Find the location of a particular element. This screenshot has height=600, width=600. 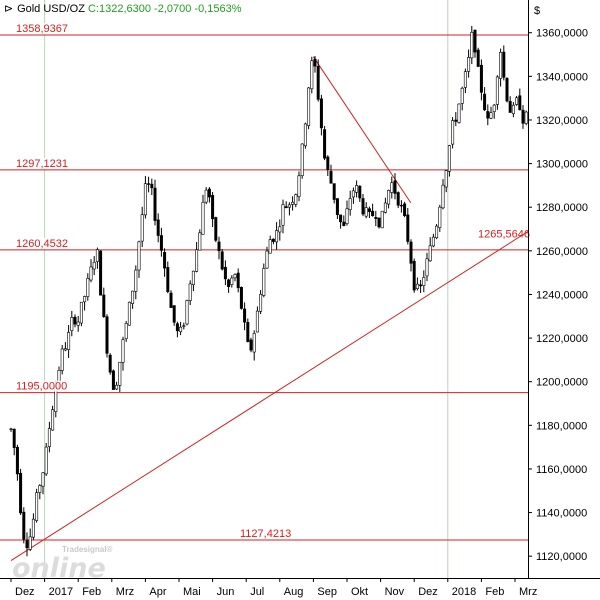

y-tick-label: 1140,0000 is located at coordinates (561, 514).